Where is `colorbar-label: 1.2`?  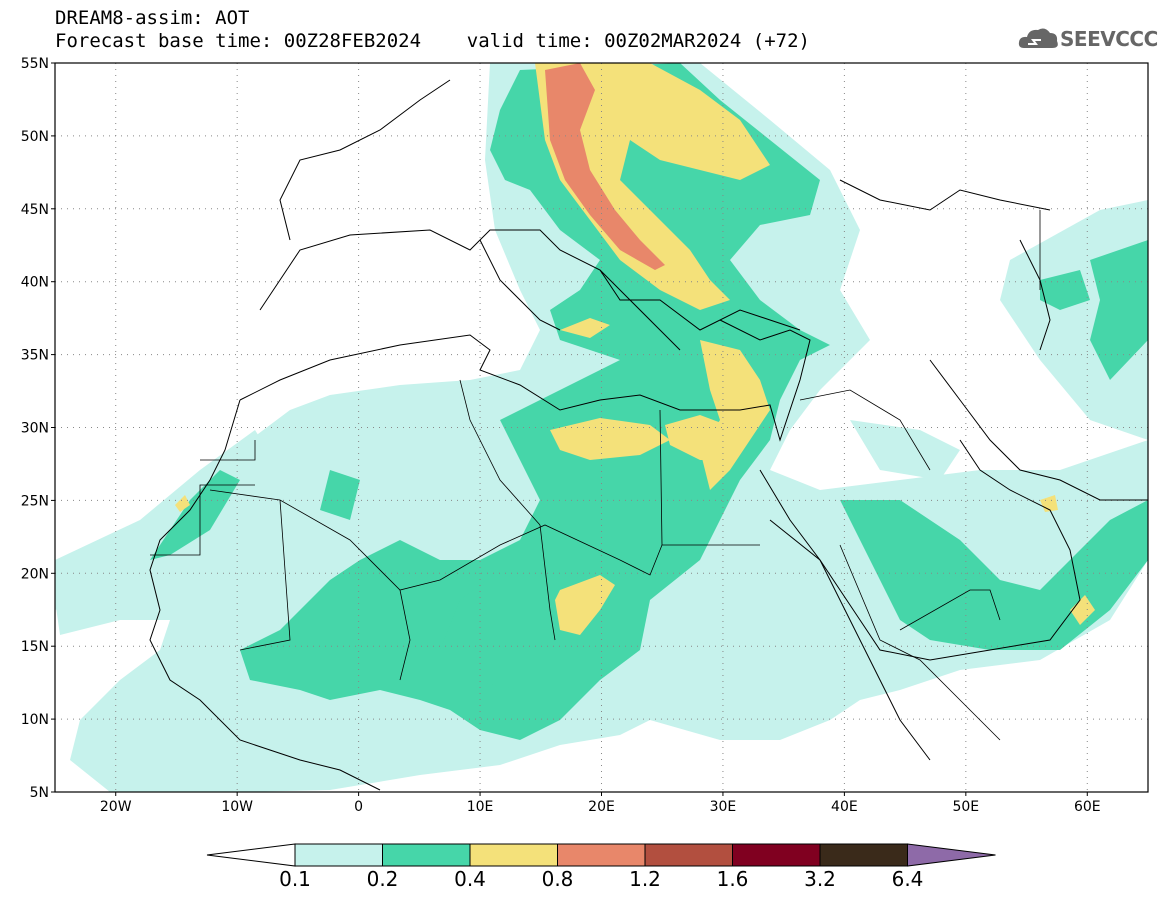 colorbar-label: 1.2 is located at coordinates (645, 879).